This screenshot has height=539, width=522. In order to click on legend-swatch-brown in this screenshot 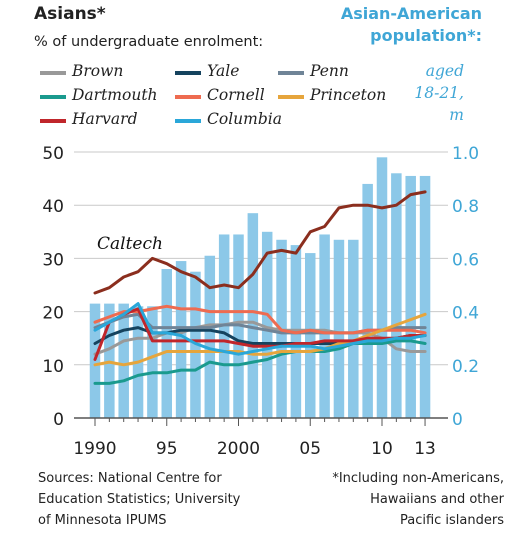, I will do `click(53, 73)`.